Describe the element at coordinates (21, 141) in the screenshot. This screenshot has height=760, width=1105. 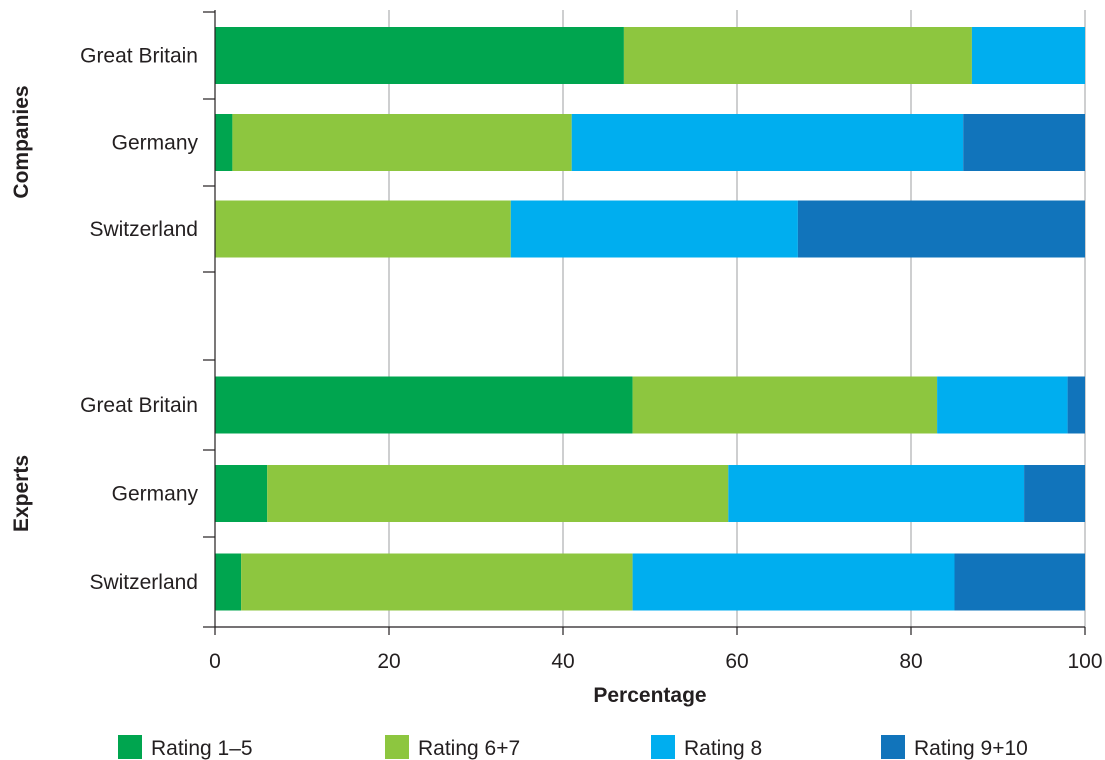
I see `group-label: Companies` at that location.